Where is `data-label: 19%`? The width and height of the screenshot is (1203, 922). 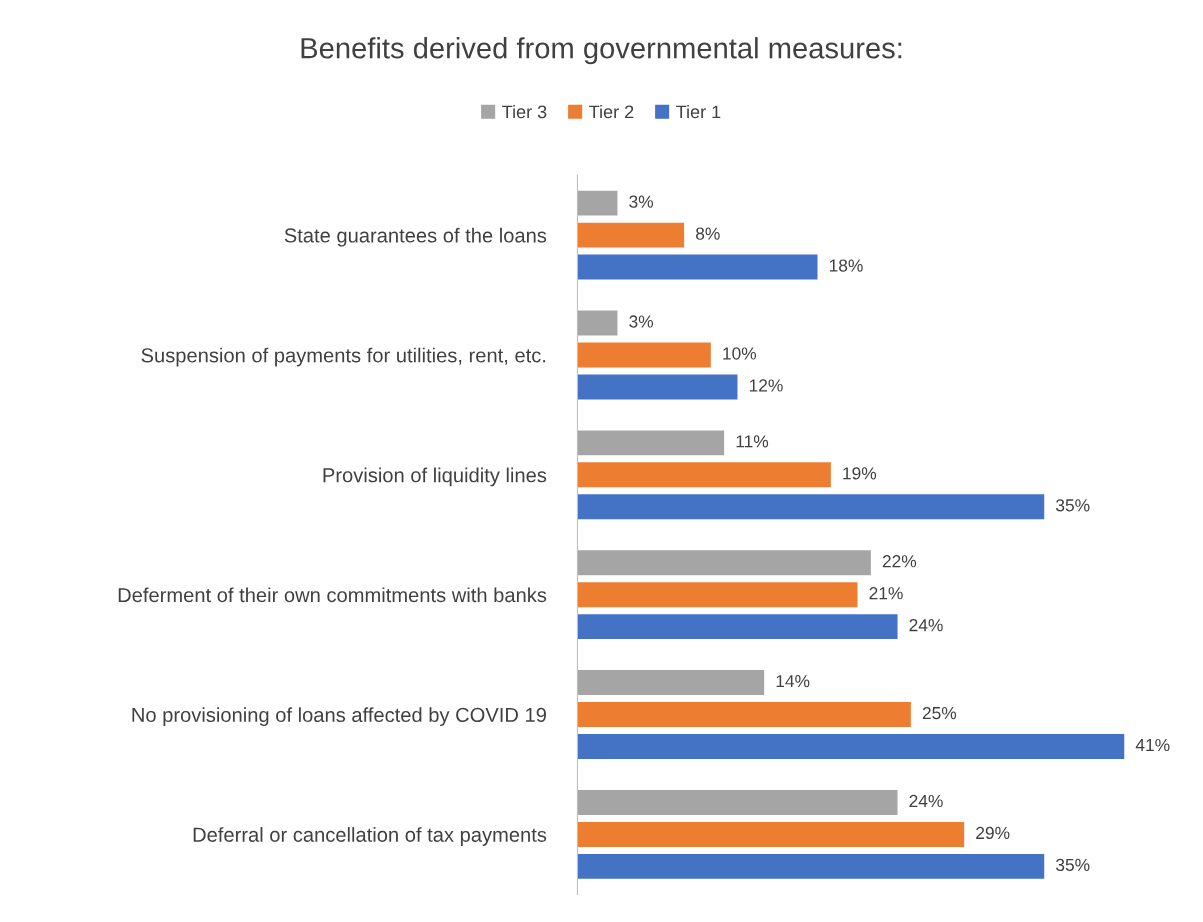
data-label: 19% is located at coordinates (860, 473).